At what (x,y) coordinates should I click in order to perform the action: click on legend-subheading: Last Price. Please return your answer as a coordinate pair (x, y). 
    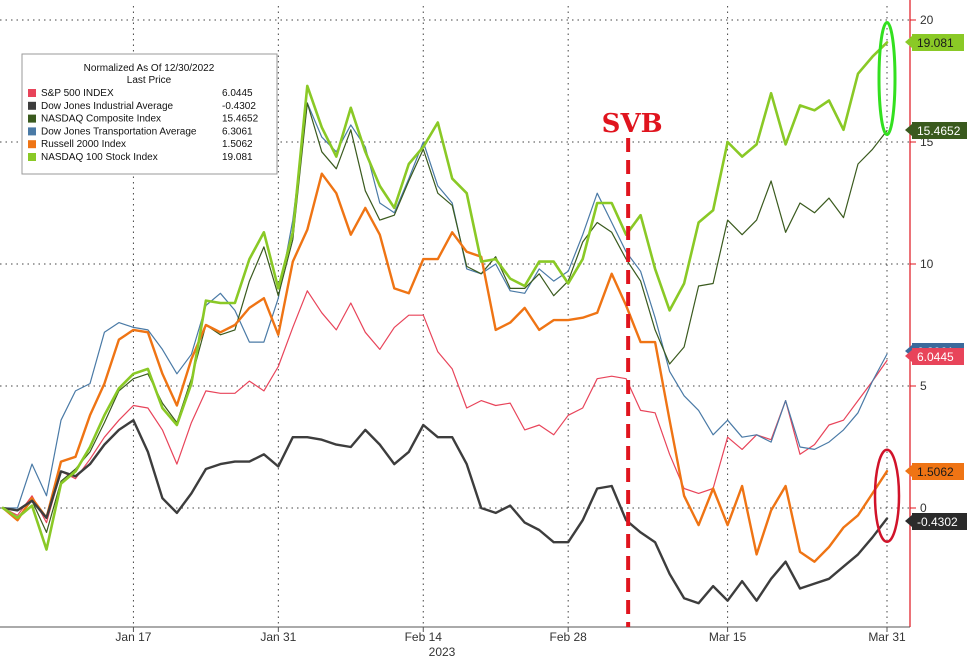
    Looking at the image, I should click on (149, 80).